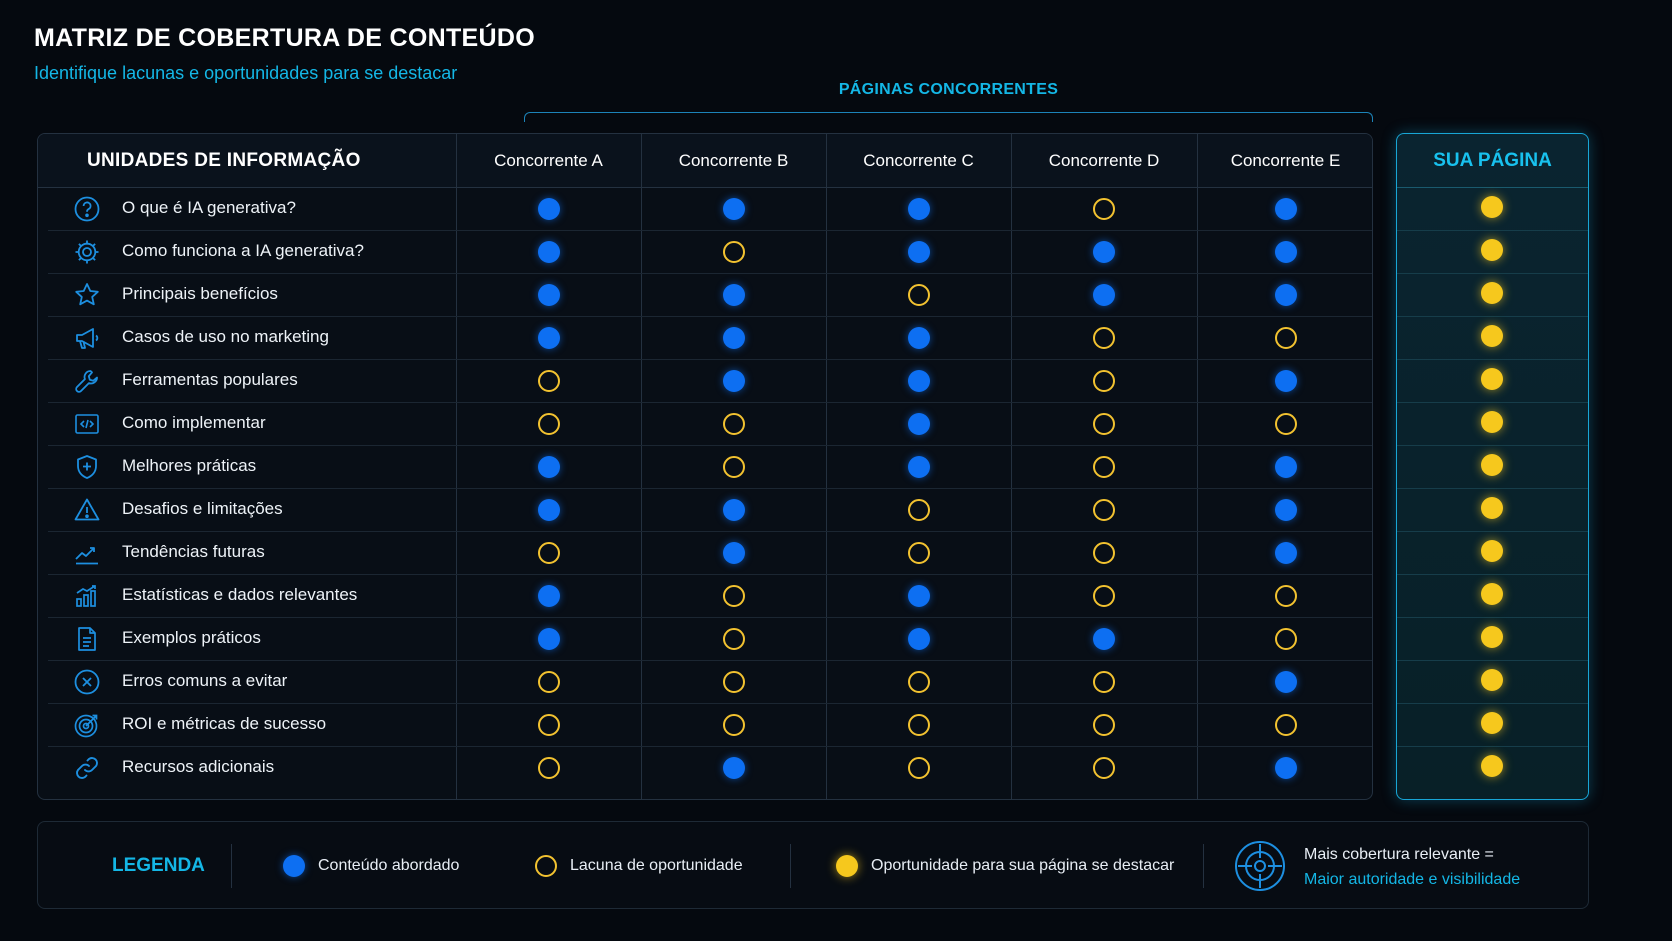 This screenshot has height=941, width=1672. I want to click on link-icon, so click(87, 768).